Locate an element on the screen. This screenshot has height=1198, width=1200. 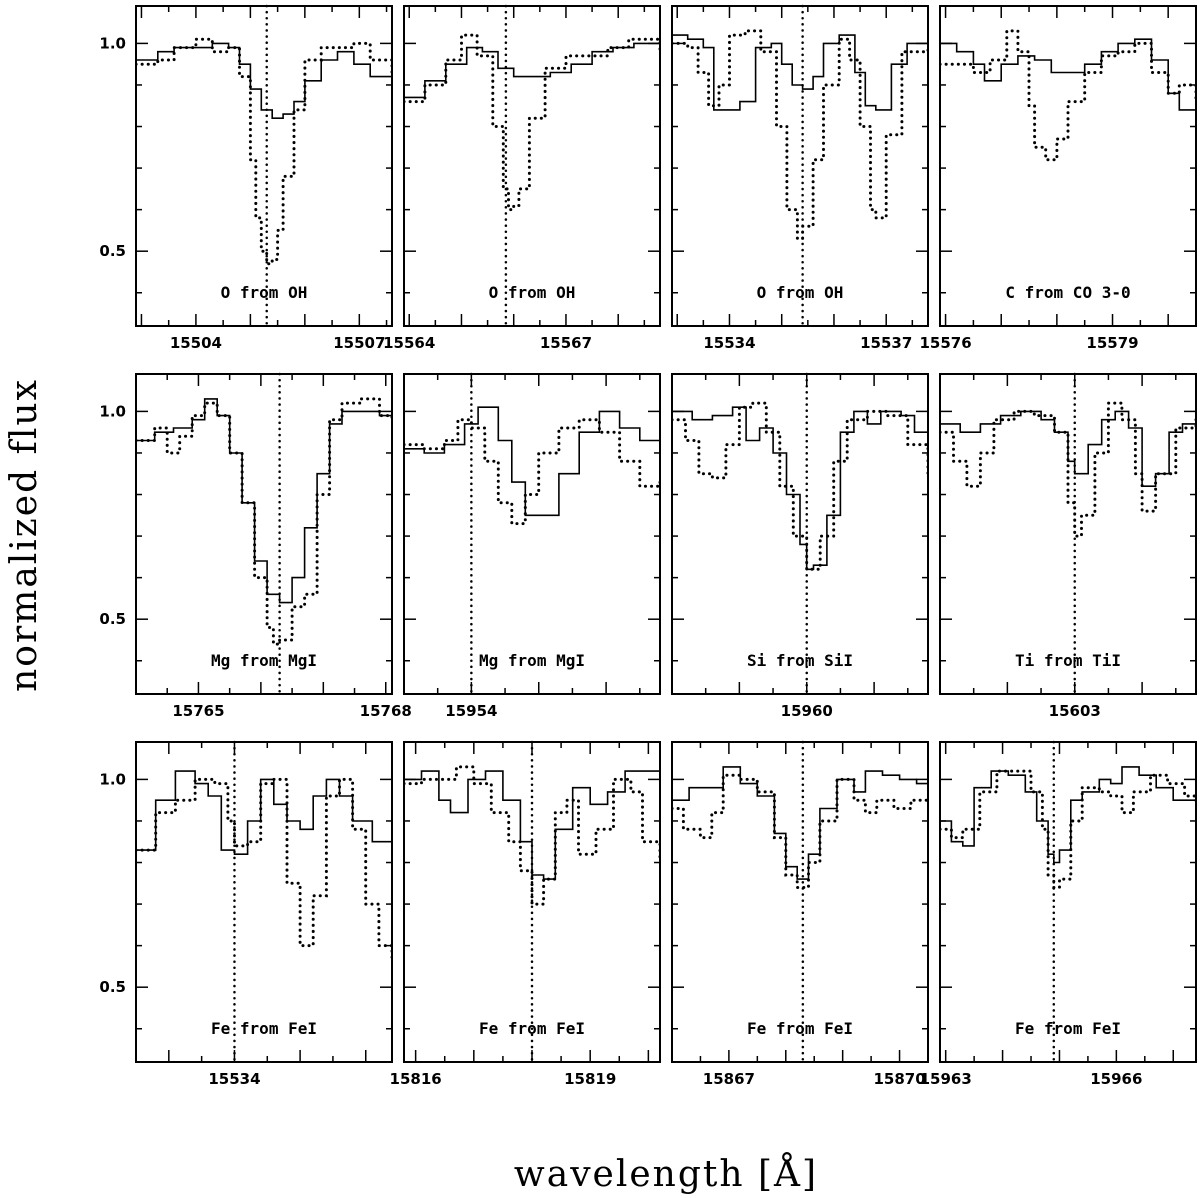
spectrum-panel: 15603 Ti from TiI is located at coordinates (1068, 546).